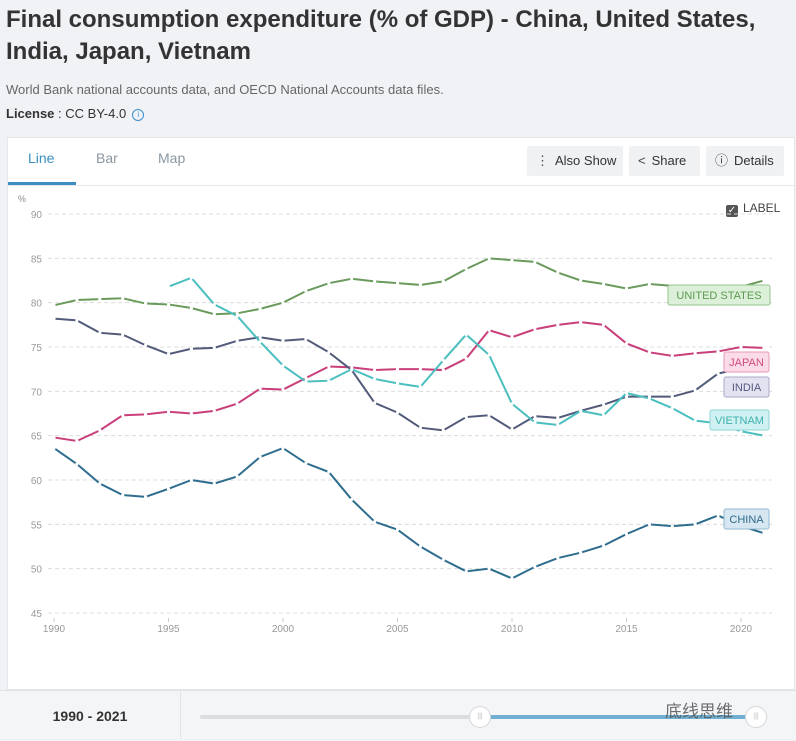 The height and width of the screenshot is (741, 796). I want to click on also-show-label: Also Show, so click(586, 160).